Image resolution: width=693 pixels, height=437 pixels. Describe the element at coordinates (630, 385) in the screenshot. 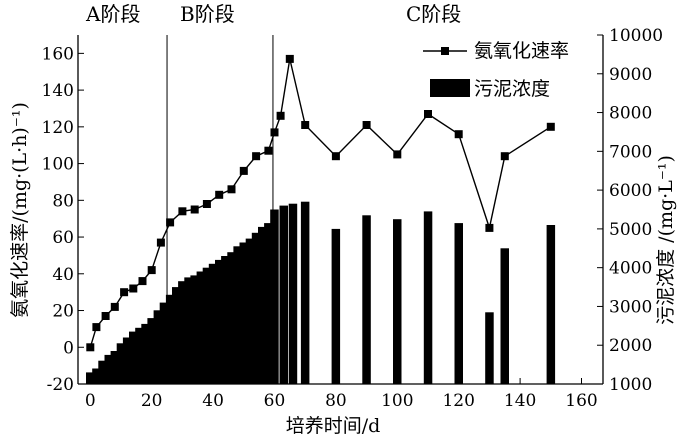

I see `y-right-tick-label: 1000` at that location.